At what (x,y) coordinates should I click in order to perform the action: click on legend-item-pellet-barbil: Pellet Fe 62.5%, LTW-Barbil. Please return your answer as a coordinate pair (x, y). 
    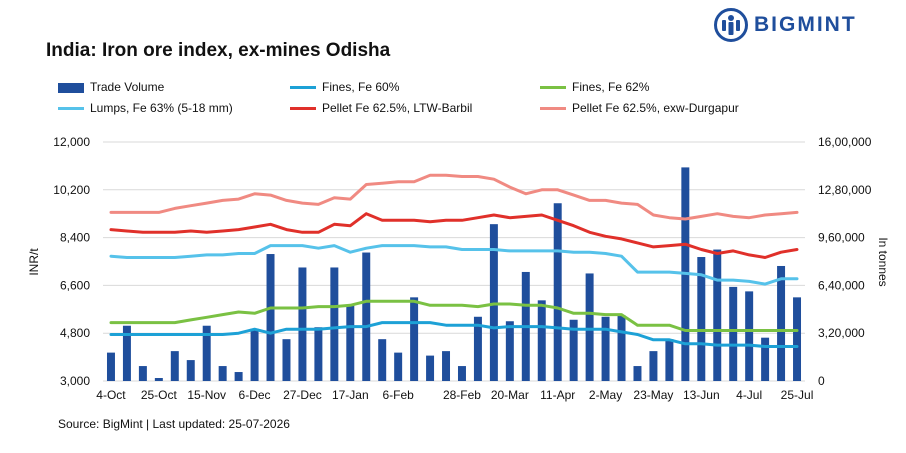
    Looking at the image, I should click on (381, 108).